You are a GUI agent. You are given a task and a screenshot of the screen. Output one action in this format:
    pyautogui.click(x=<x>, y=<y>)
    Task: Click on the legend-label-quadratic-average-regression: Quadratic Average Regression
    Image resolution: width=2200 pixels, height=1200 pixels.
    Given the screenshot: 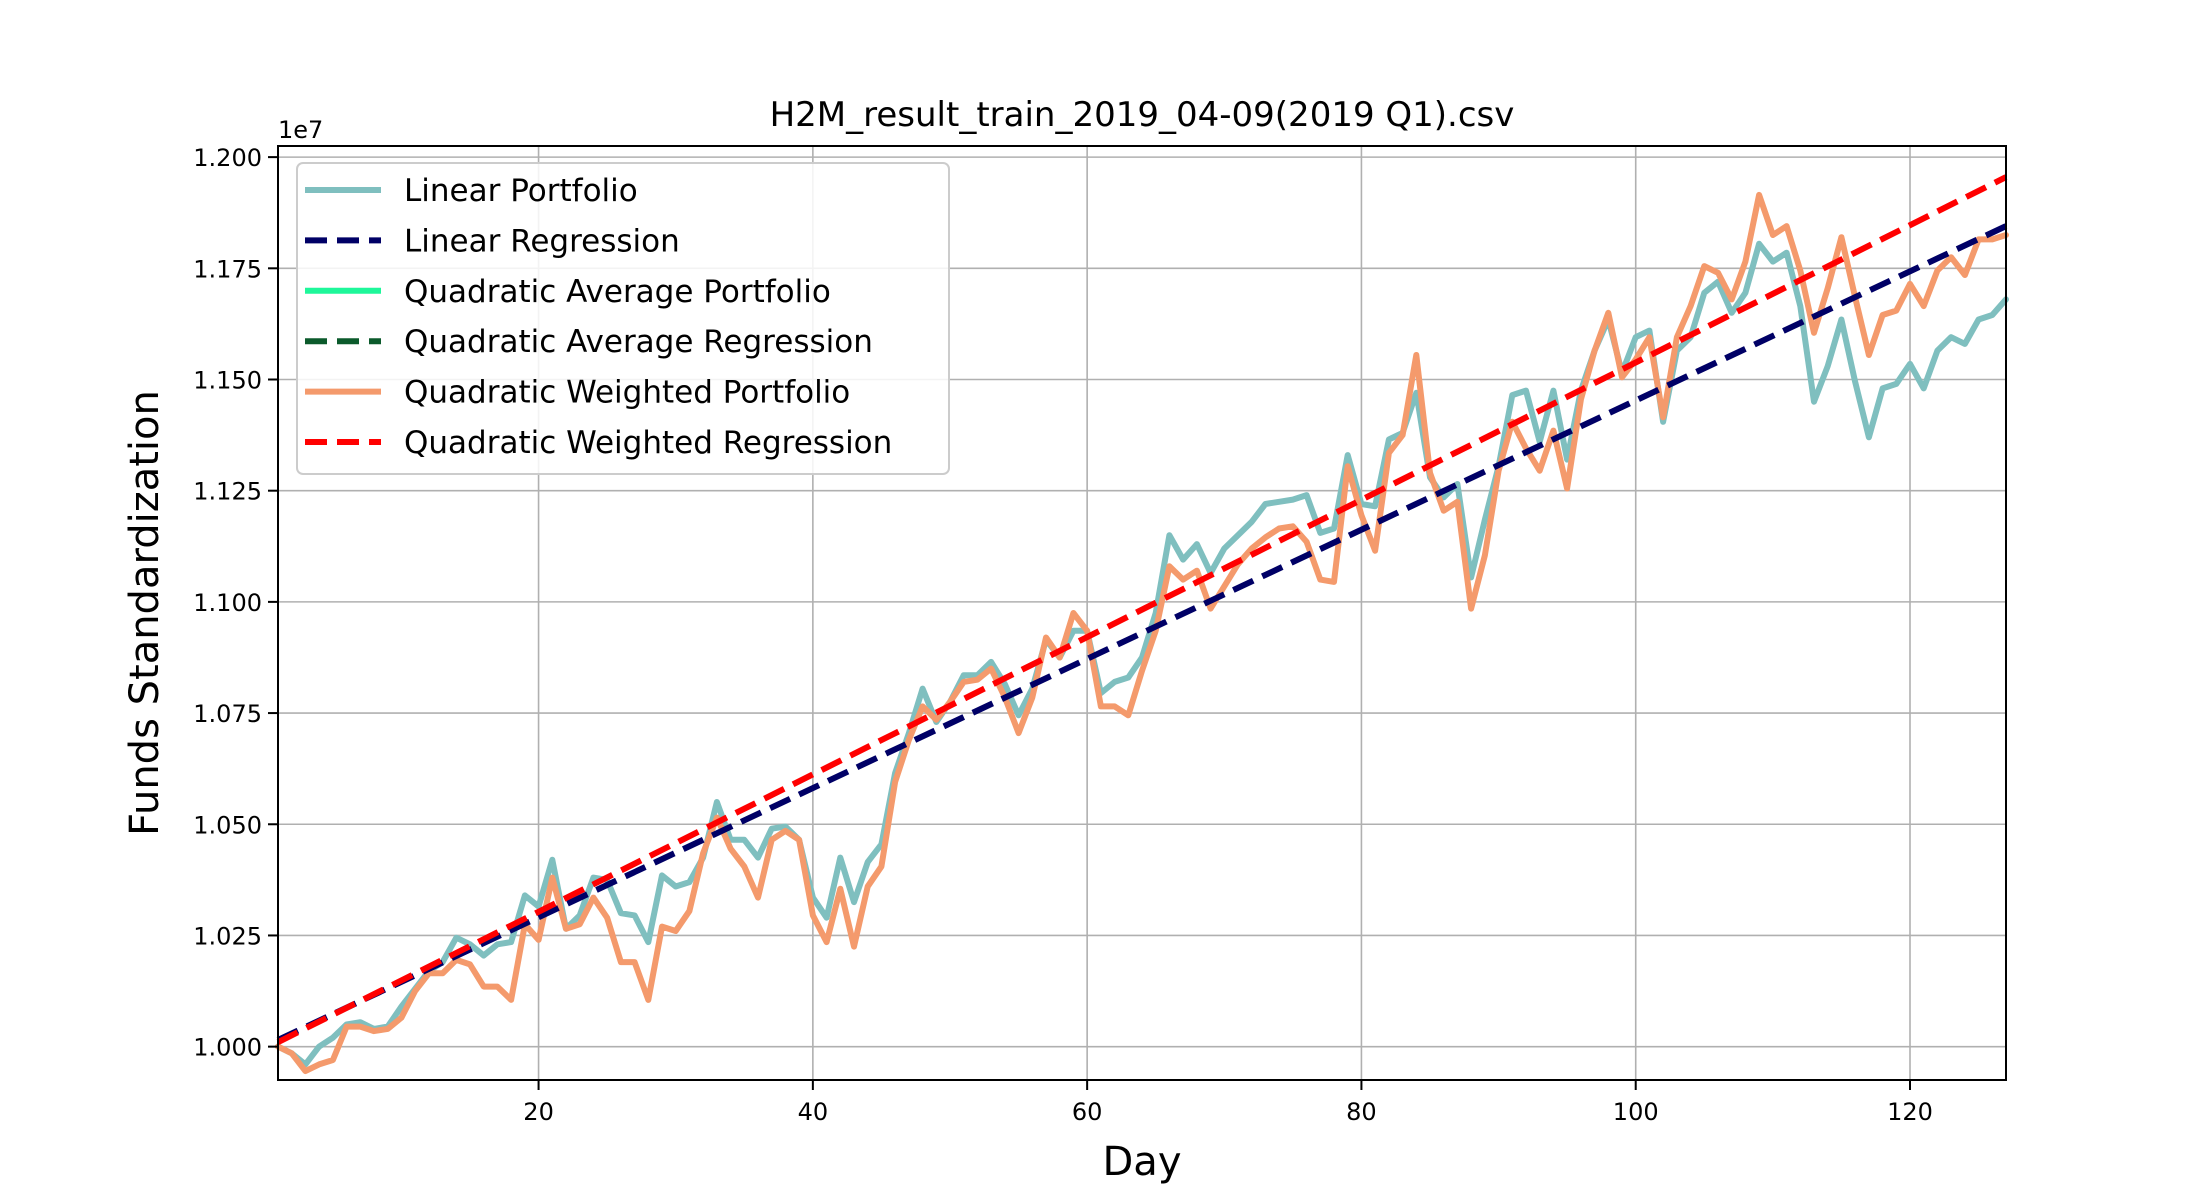 What is the action you would take?
    pyautogui.click(x=638, y=342)
    